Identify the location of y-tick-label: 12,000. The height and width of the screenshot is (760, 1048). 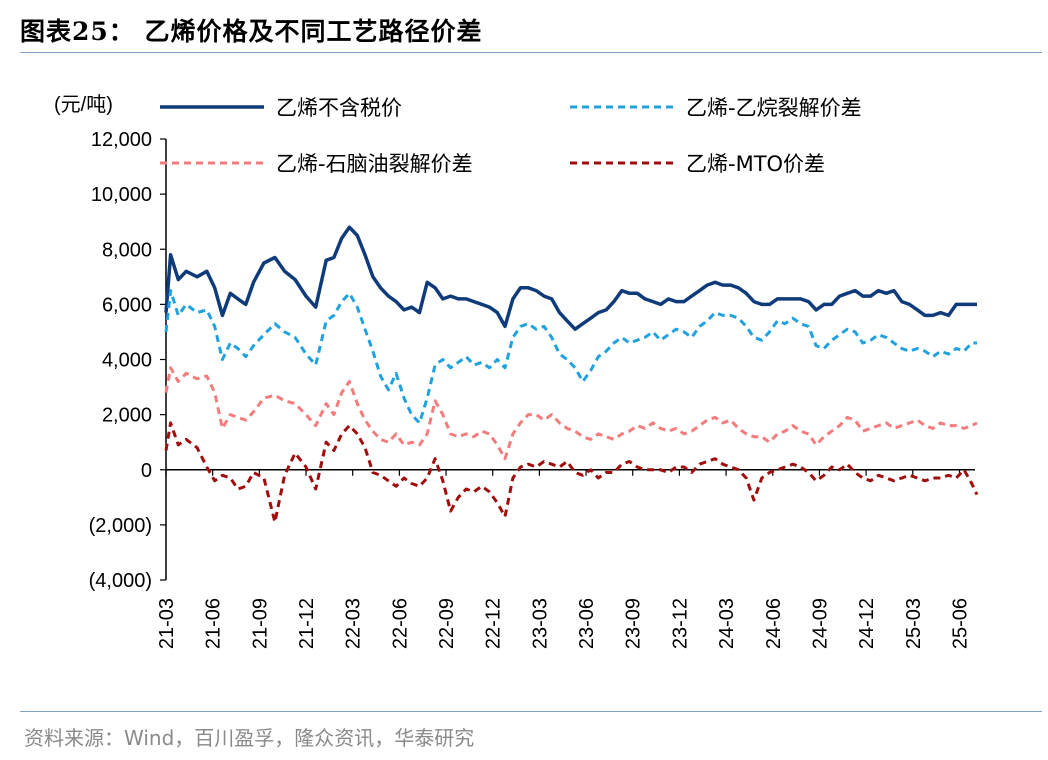
(121, 140).